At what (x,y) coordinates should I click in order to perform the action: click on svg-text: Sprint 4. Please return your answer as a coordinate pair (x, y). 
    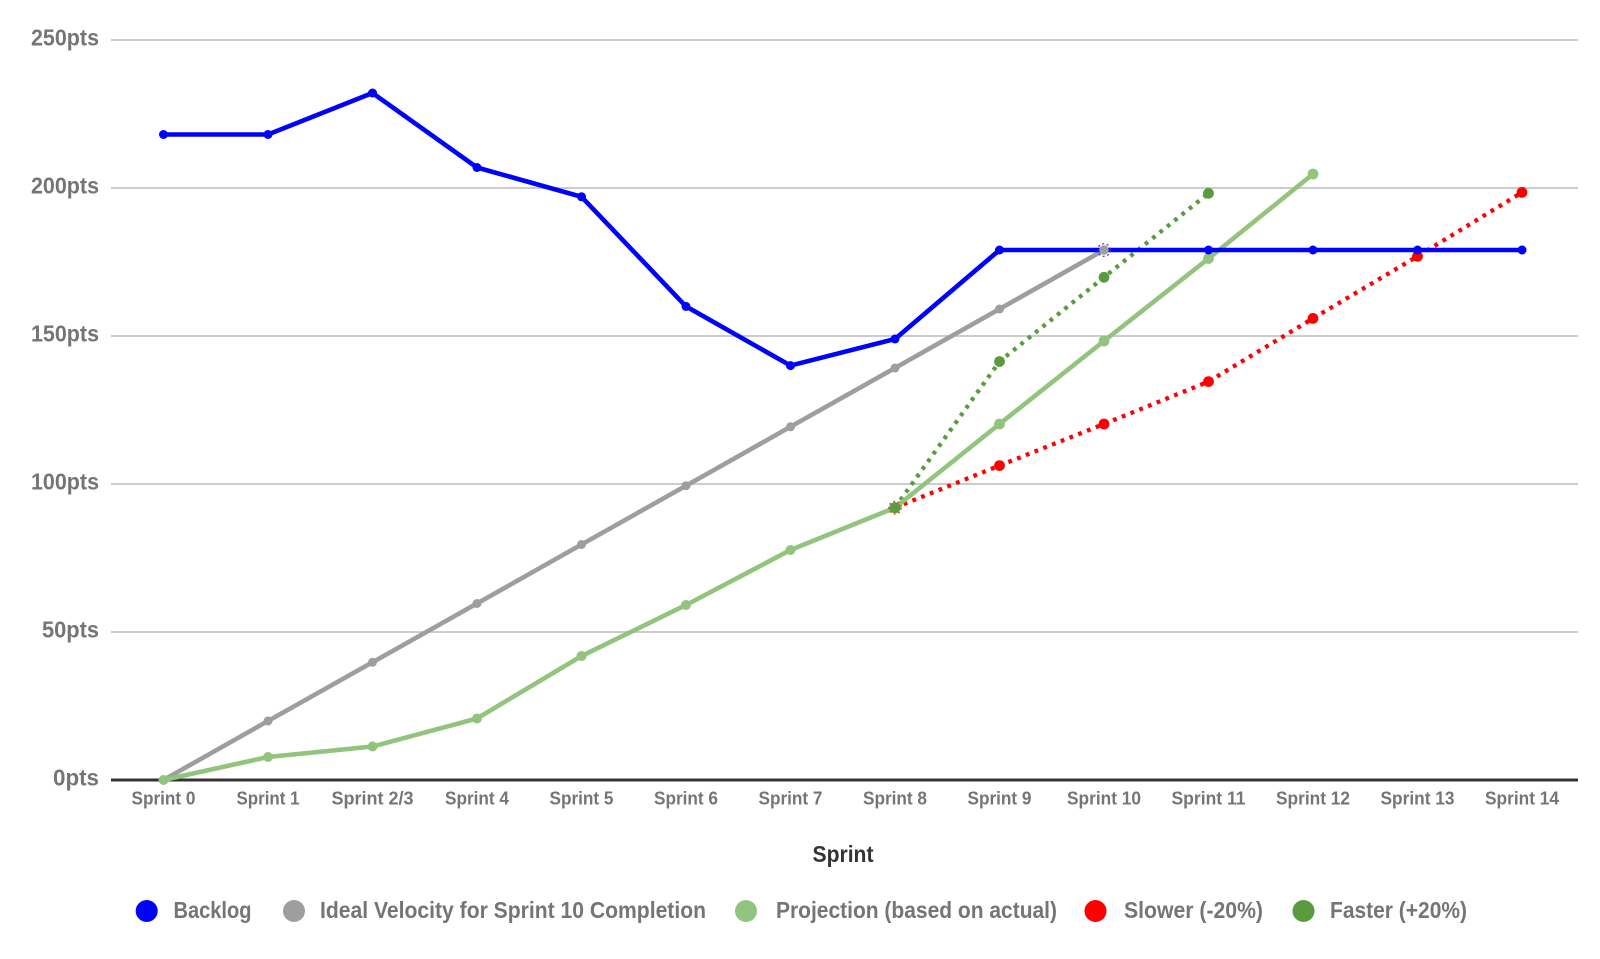
    Looking at the image, I should click on (477, 799).